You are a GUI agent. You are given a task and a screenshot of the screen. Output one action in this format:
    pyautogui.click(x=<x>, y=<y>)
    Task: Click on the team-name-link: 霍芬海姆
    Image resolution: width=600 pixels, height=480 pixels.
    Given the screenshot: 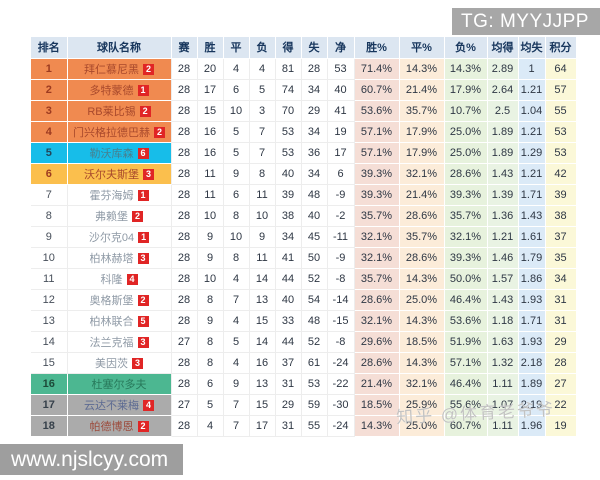 What is the action you would take?
    pyautogui.click(x=111, y=195)
    